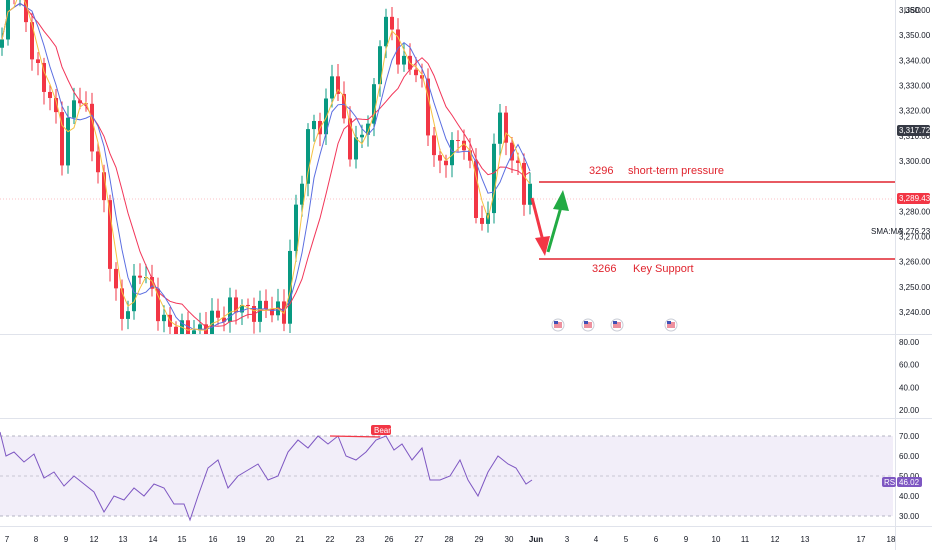 The image size is (932, 550). Describe the element at coordinates (909, 410) in the screenshot. I see `osc-tick-label: 20.00` at that location.